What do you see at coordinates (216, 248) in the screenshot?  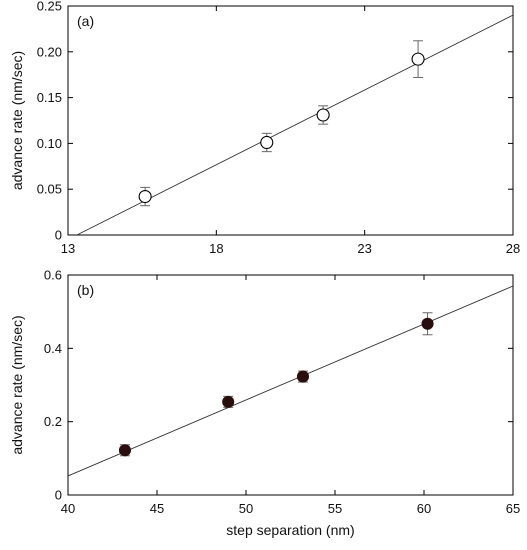 I see `x-tick-label: 18` at bounding box center [216, 248].